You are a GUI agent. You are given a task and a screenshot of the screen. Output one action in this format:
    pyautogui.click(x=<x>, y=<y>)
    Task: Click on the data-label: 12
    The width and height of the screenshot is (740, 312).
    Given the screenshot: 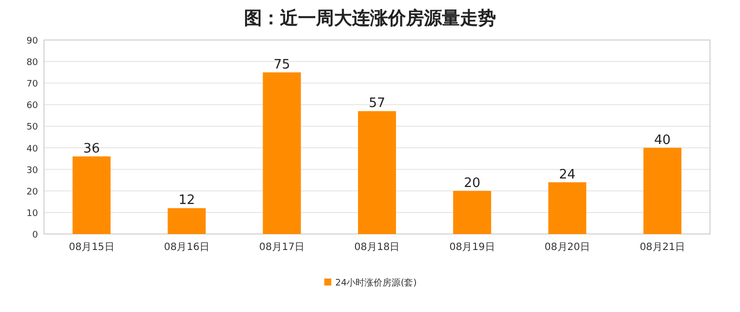 What is the action you would take?
    pyautogui.click(x=186, y=200)
    